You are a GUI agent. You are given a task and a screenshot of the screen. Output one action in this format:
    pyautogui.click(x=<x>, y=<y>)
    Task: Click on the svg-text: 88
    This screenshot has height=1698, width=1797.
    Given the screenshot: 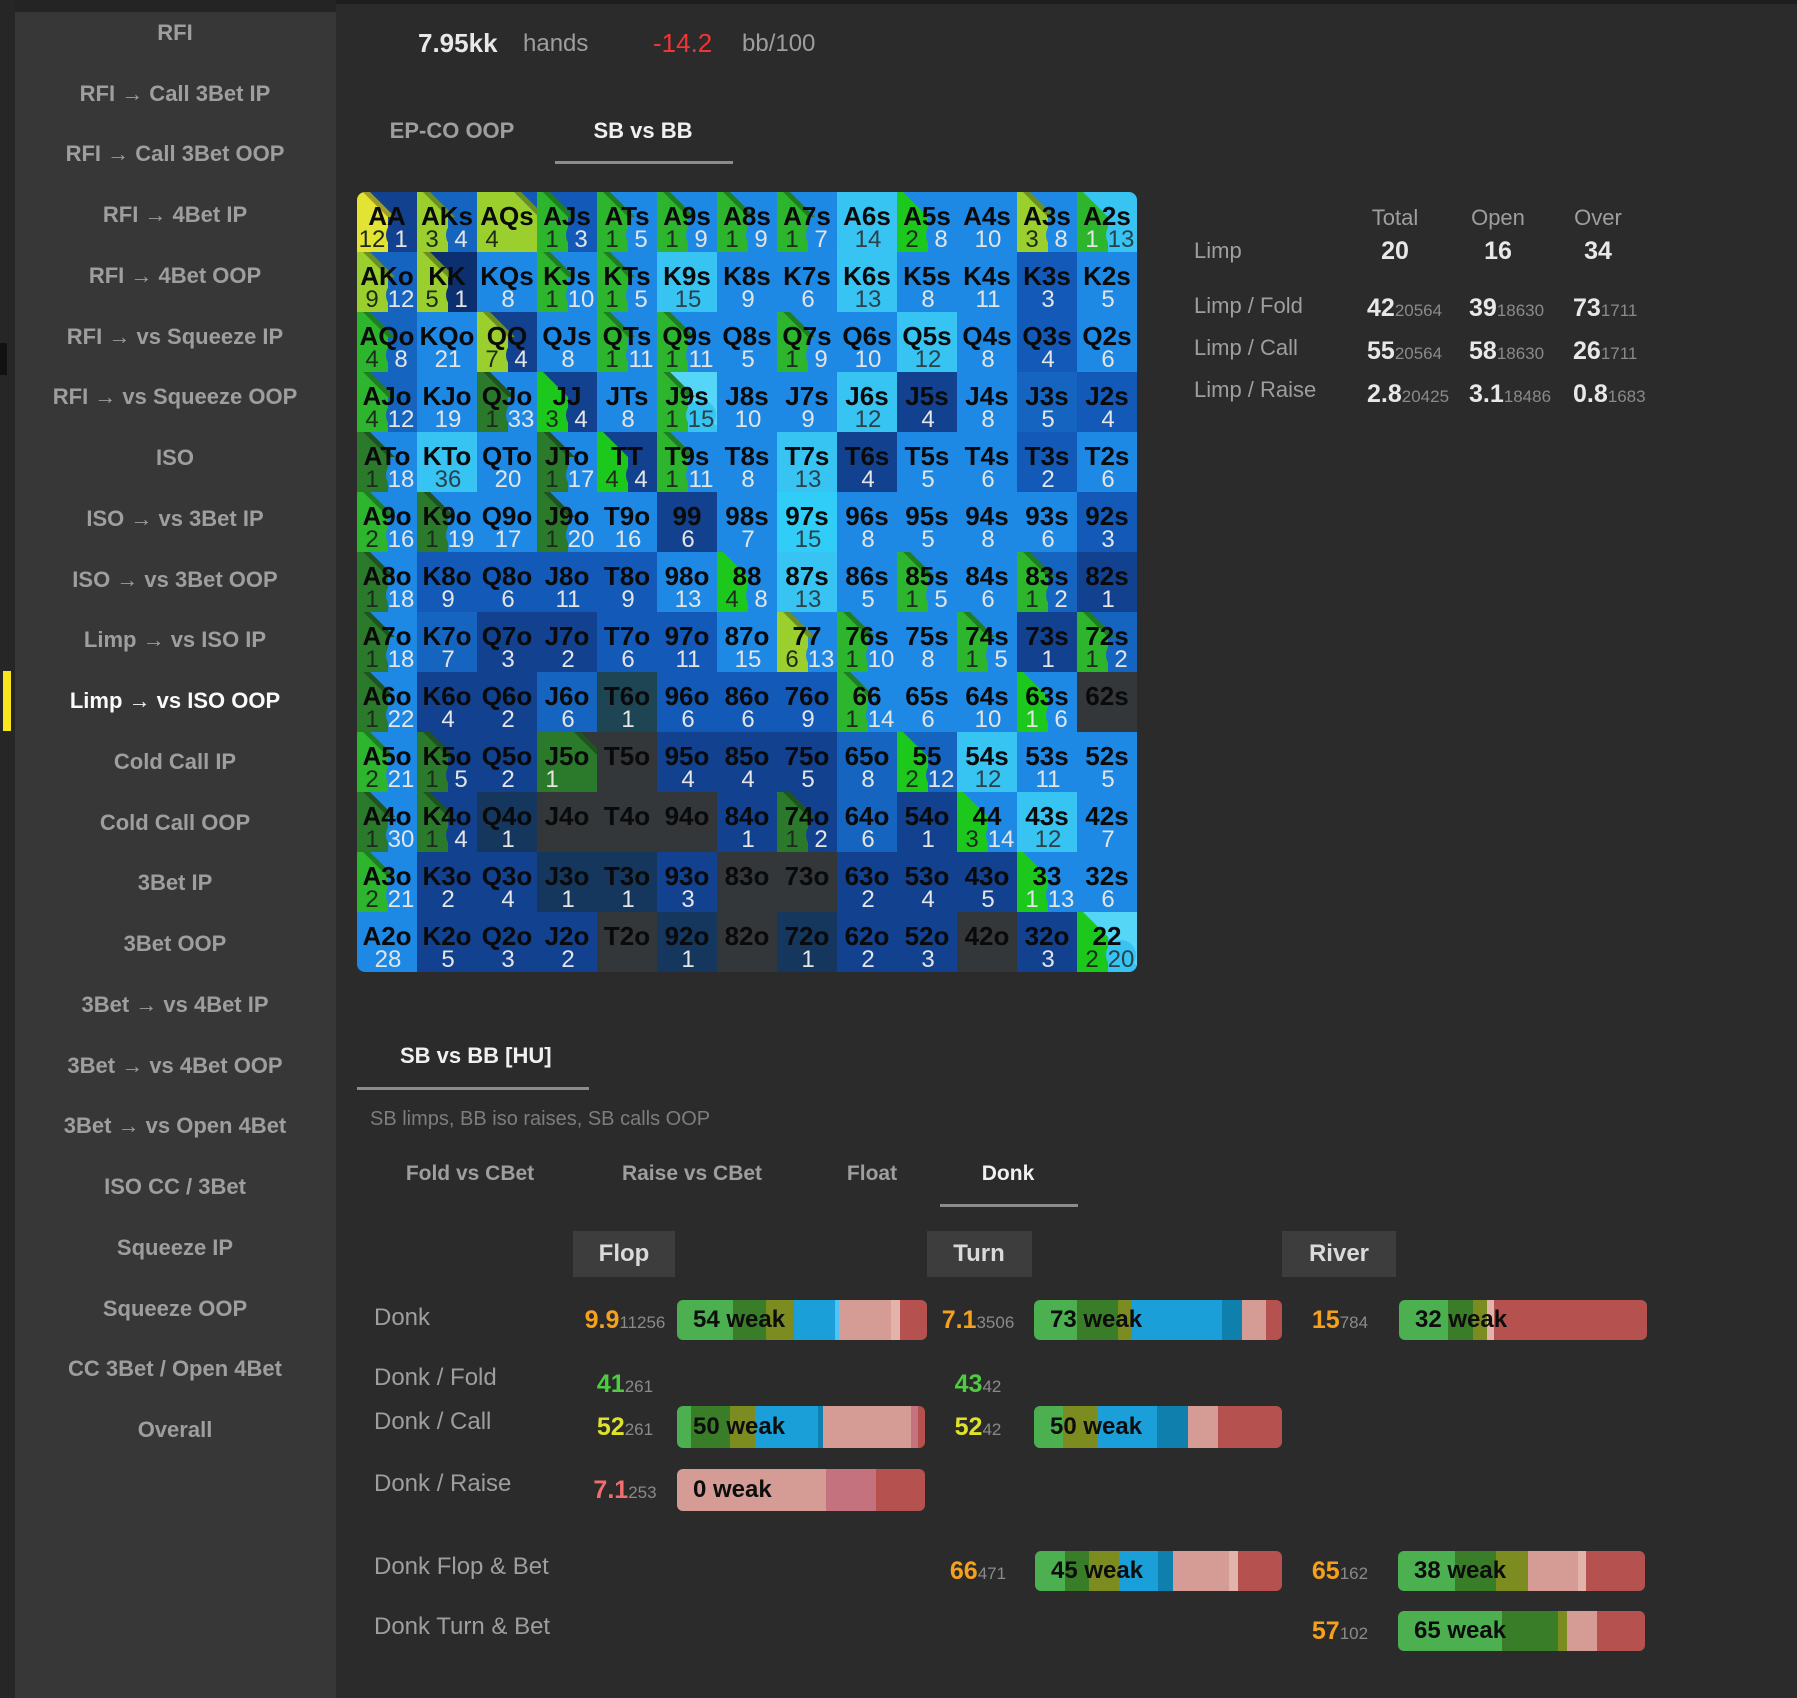 What is the action you would take?
    pyautogui.click(x=747, y=576)
    